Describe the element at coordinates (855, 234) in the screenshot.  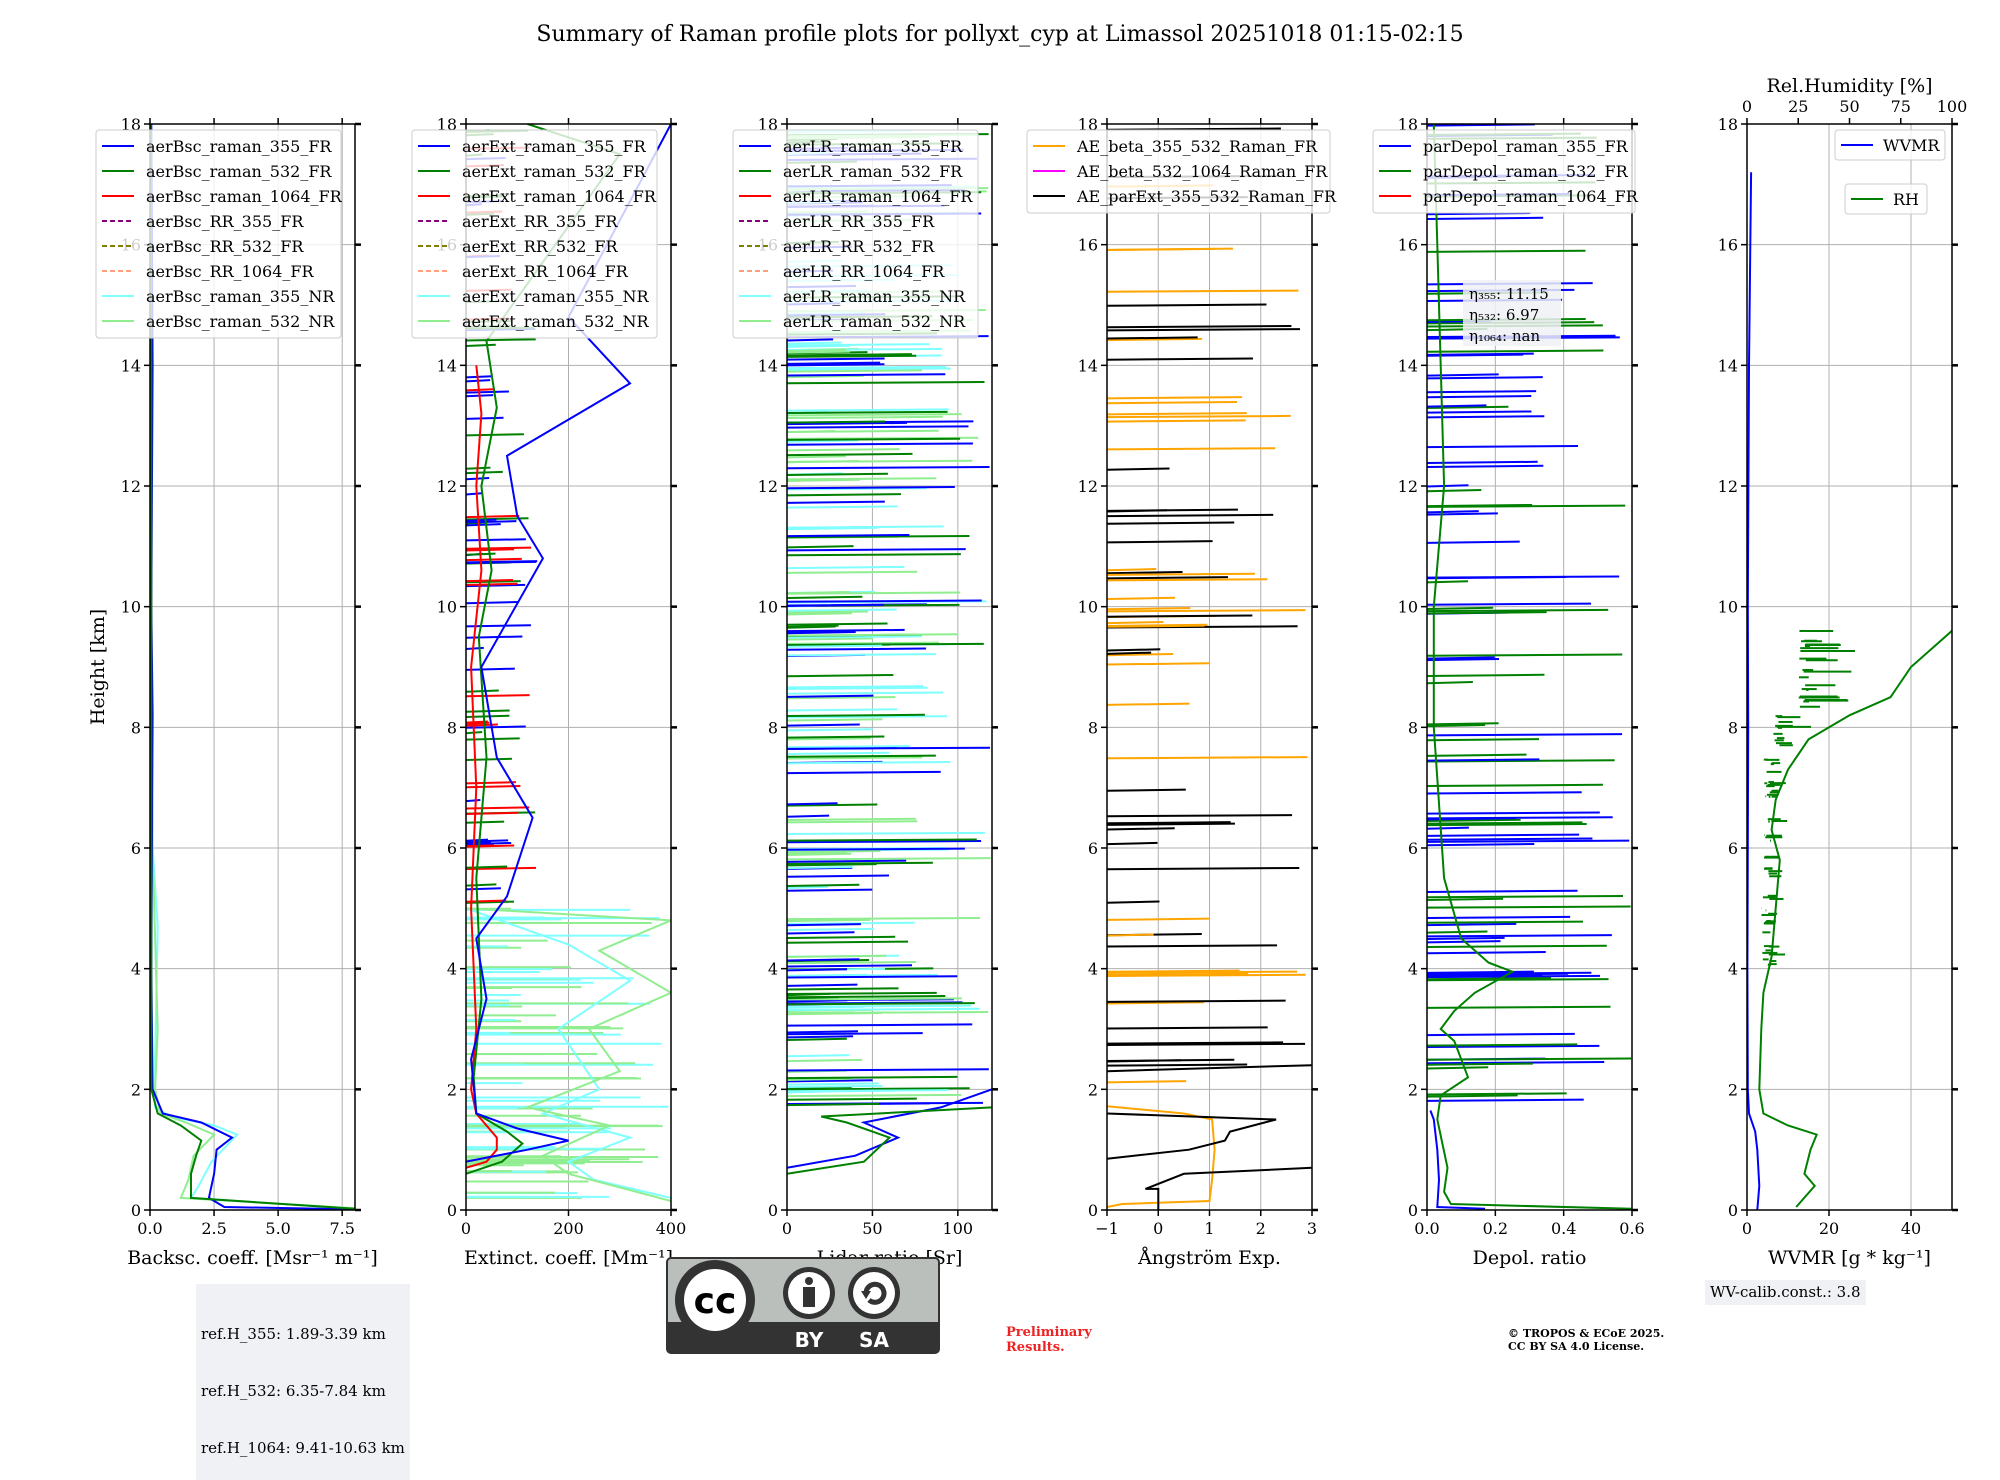
I see `legend-box` at that location.